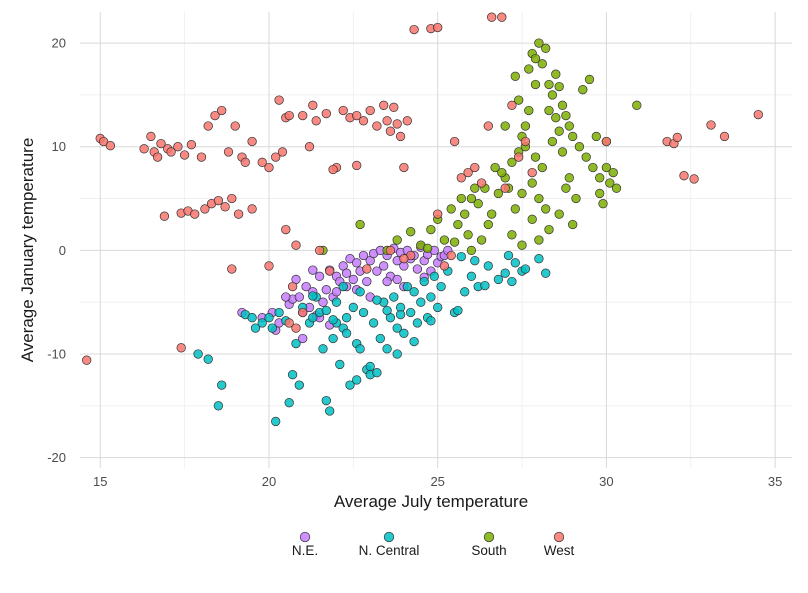  Describe the element at coordinates (433, 544) in the screenshot. I see `legend: N.E. N. Central South West` at that location.